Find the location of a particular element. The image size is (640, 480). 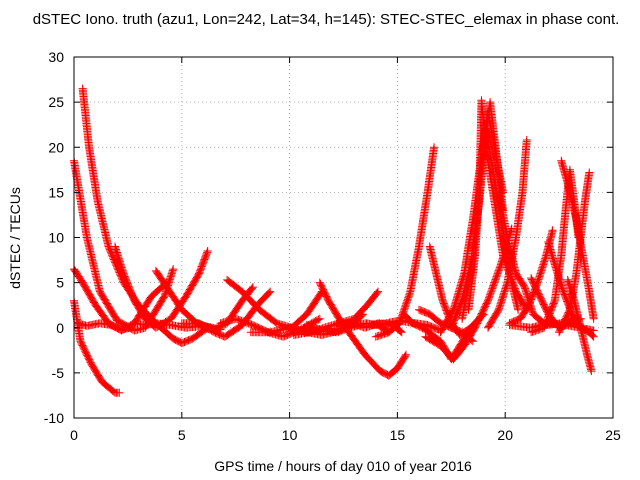

series-19-markers is located at coordinates (443, 337).